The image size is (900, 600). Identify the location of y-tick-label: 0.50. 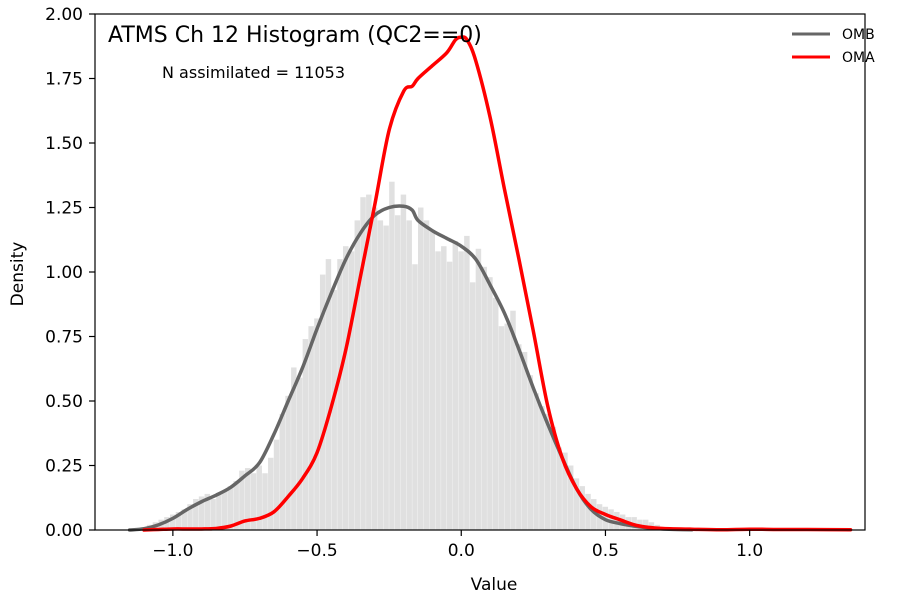
(64, 402).